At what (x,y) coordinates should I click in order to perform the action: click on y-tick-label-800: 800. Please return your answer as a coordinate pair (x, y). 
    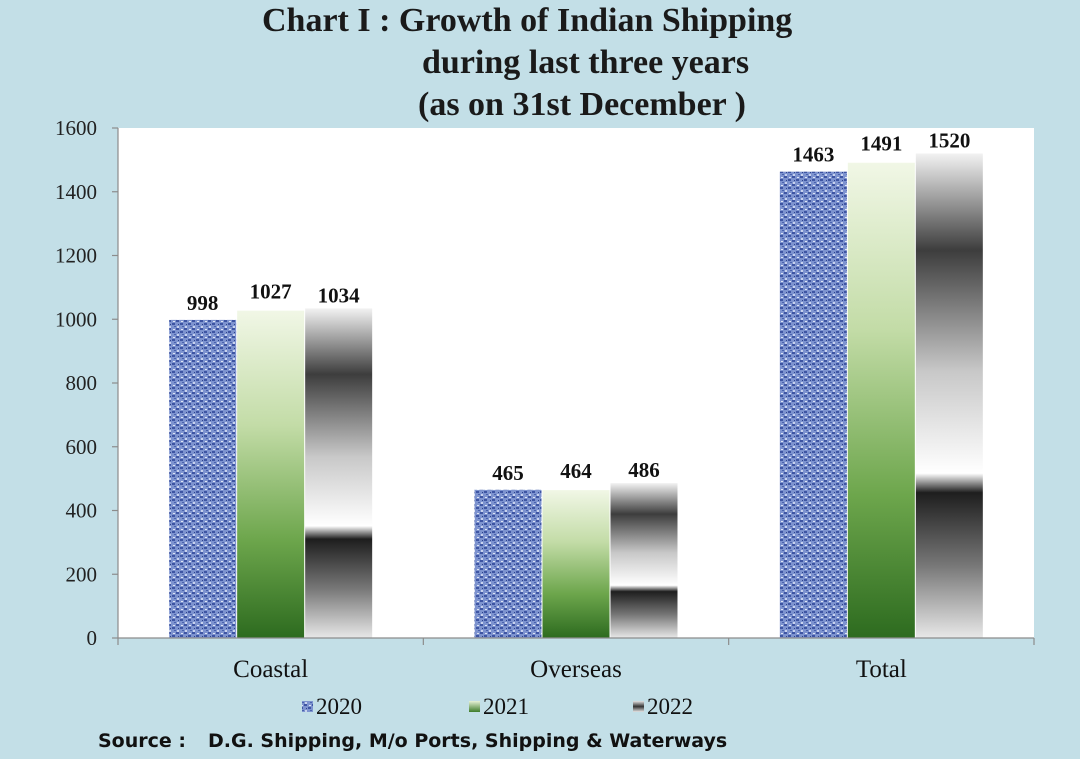
    Looking at the image, I should click on (82, 383).